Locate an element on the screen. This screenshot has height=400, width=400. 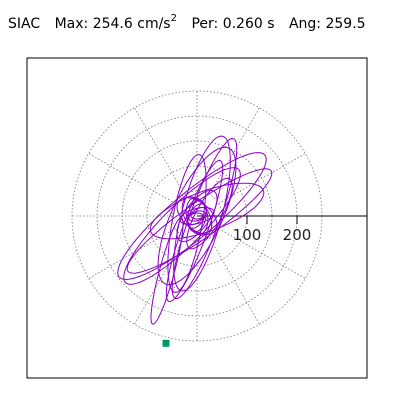
period-label: Per: is located at coordinates (205, 23).